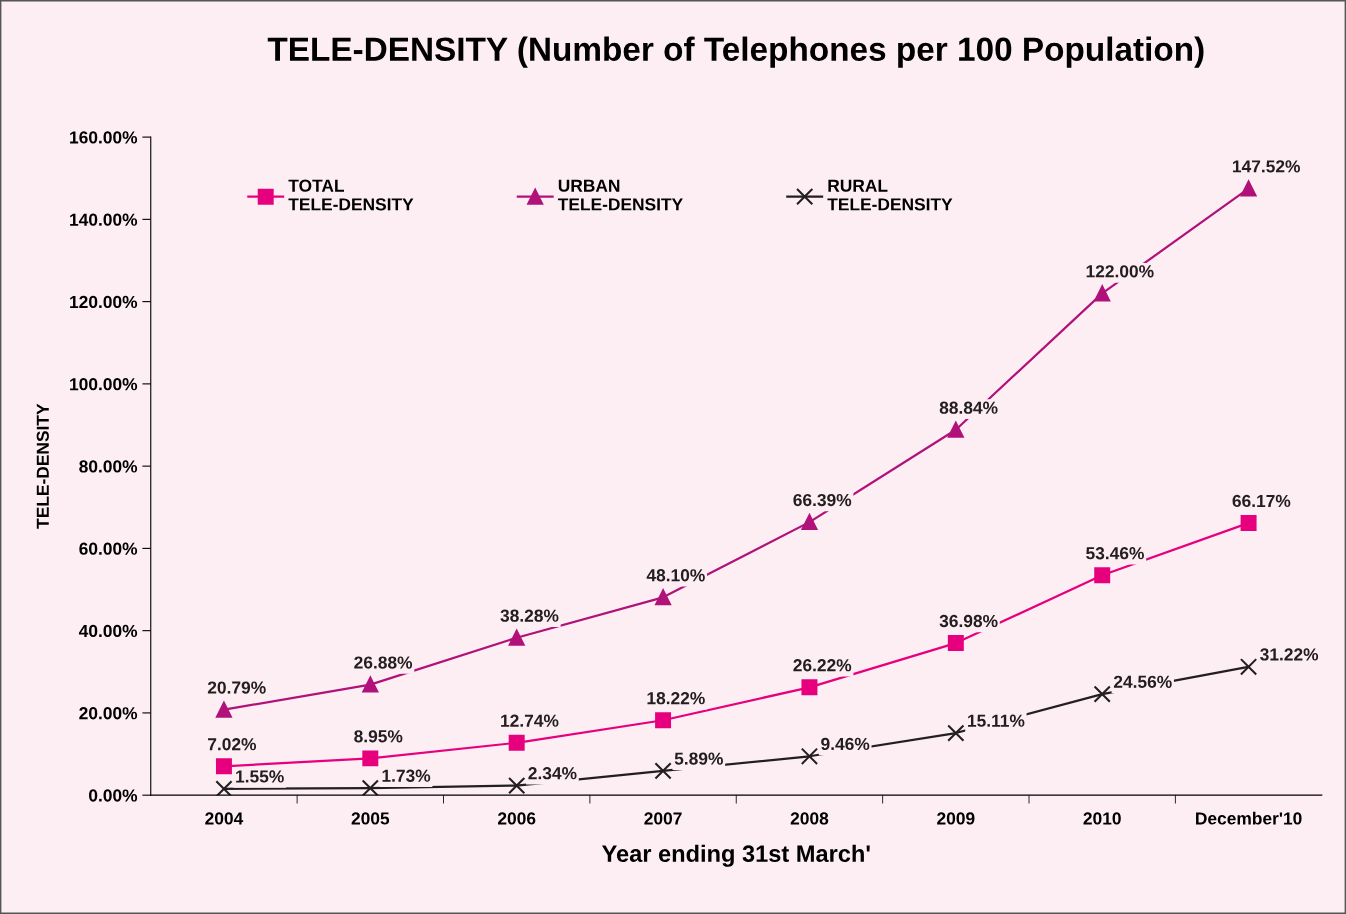 This screenshot has width=1346, height=914. Describe the element at coordinates (108, 631) in the screenshot. I see `y-tick-label: 40.00%` at that location.